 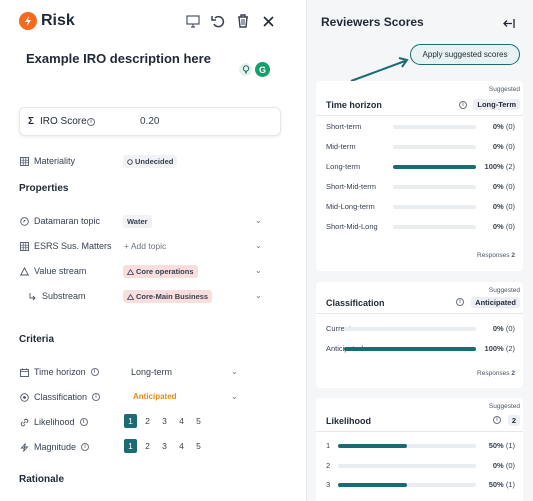 I want to click on substream-tag: Core-Main Business, so click(x=168, y=296).